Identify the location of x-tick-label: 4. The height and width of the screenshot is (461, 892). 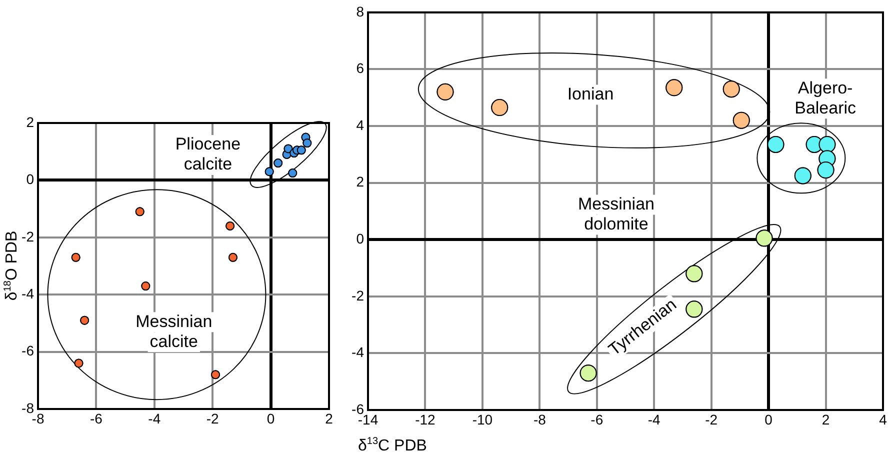
(883, 419).